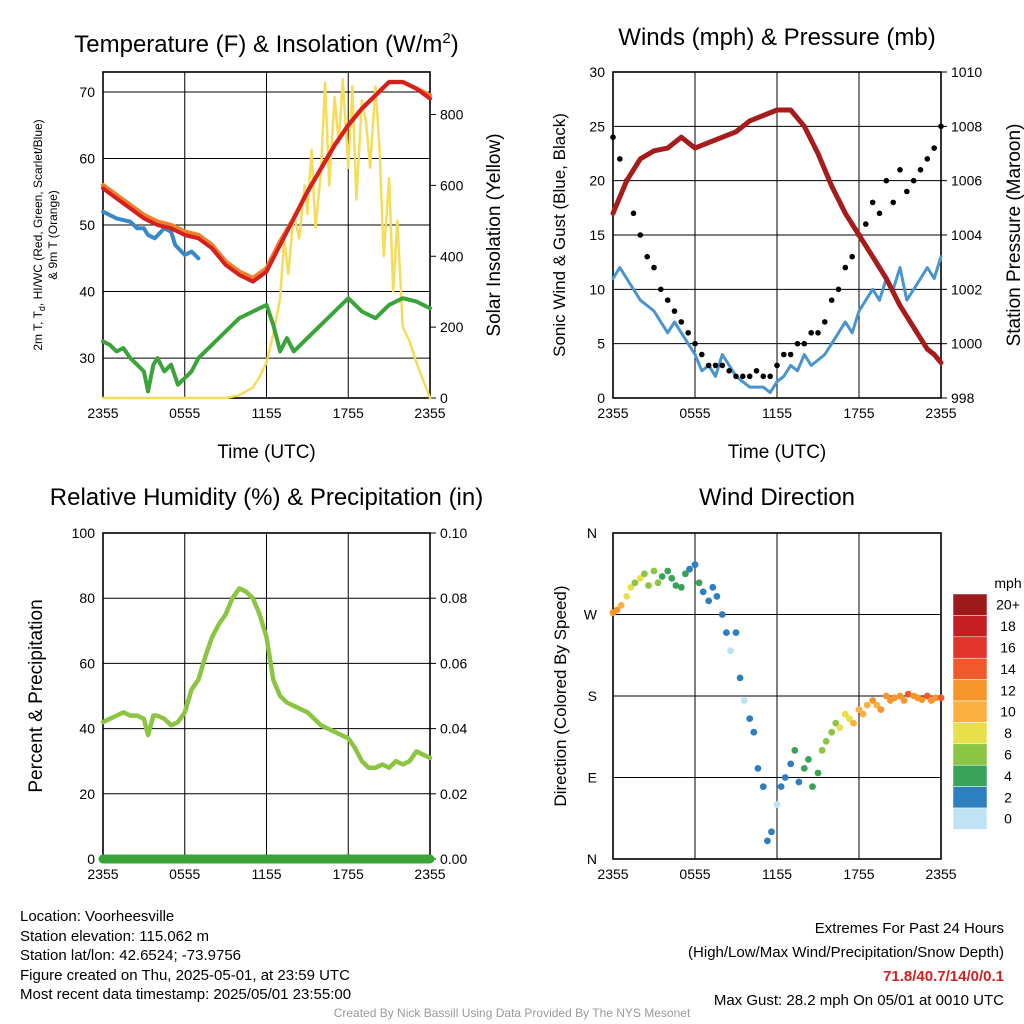 The width and height of the screenshot is (1024, 1024). What do you see at coordinates (1008, 797) in the screenshot?
I see `legend-label: 2` at bounding box center [1008, 797].